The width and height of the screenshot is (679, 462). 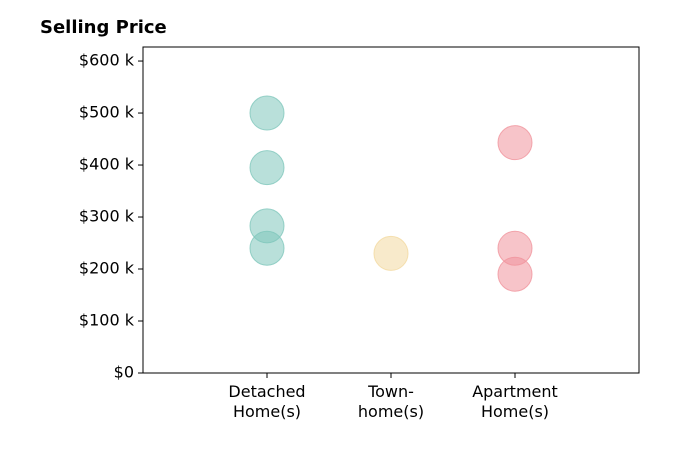 I want to click on chart-title: Selling Price, so click(x=103, y=27).